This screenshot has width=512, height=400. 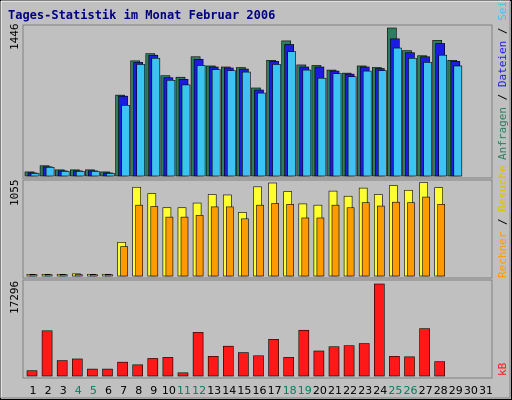 I want to click on x-tick-label-day-16: 16, so click(x=260, y=390).